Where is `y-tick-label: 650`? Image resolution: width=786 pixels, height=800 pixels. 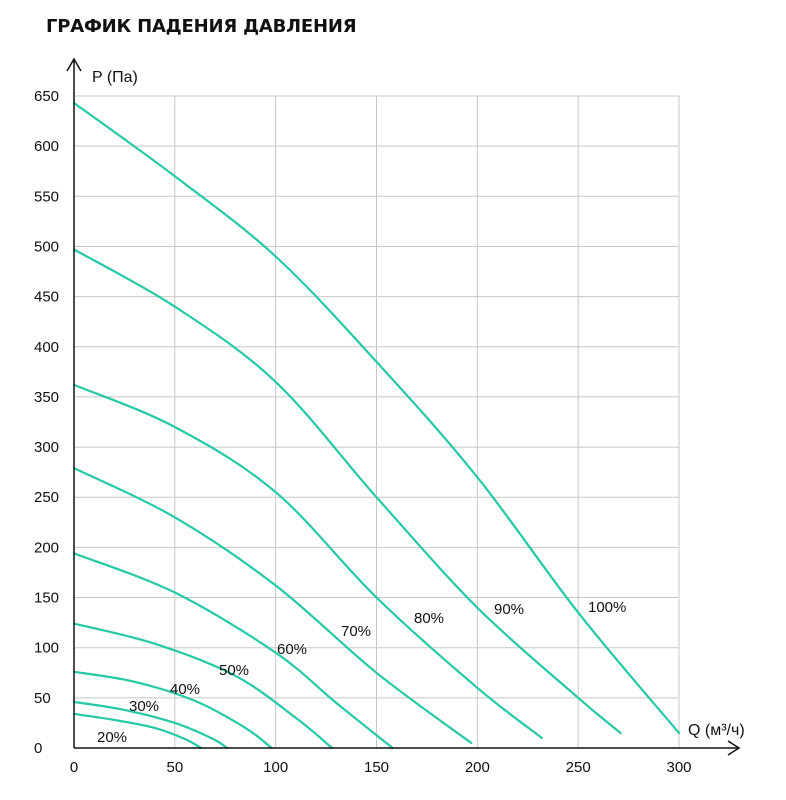 y-tick-label: 650 is located at coordinates (46, 96).